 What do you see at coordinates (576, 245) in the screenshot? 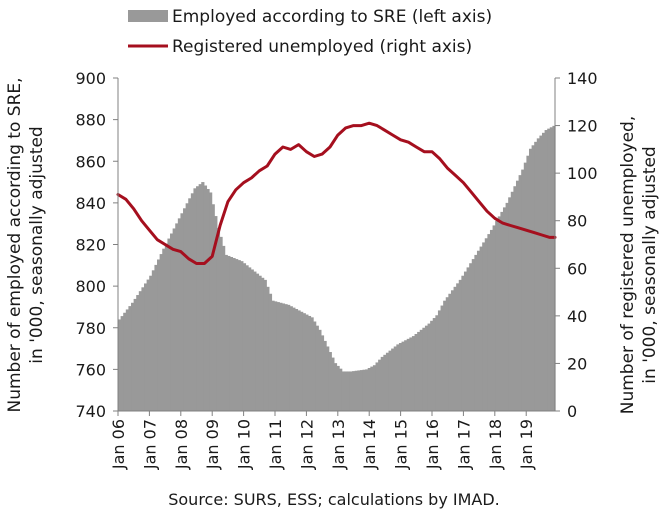
I see `right-axis-ticks: 0 20 40 60 80 100 120 140` at bounding box center [576, 245].